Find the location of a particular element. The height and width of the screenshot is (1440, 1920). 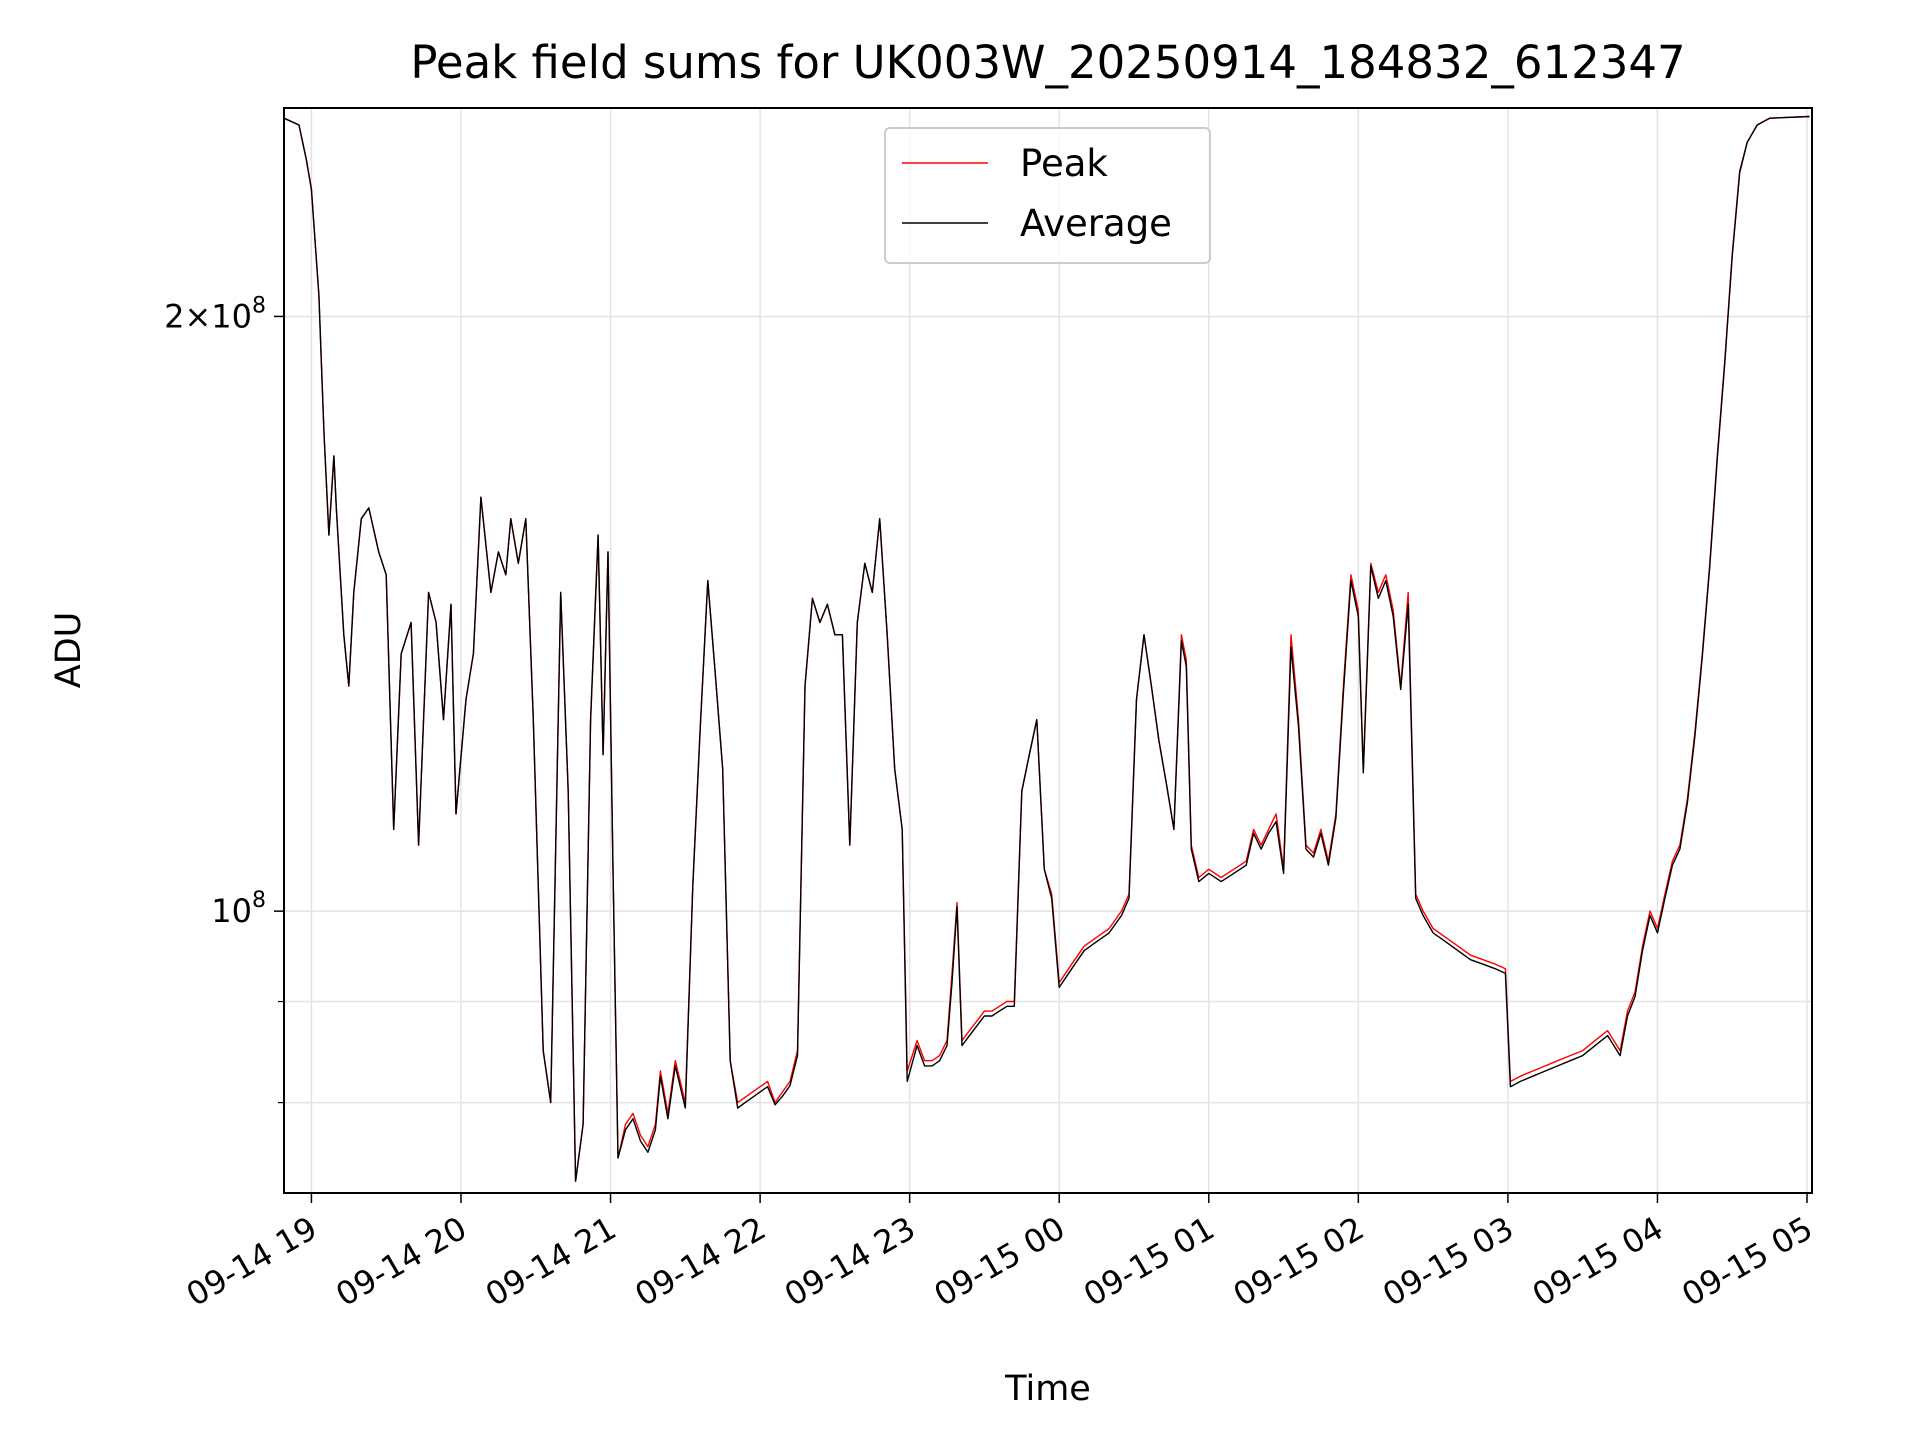

y-tick-label: 108 is located at coordinates (238, 909).